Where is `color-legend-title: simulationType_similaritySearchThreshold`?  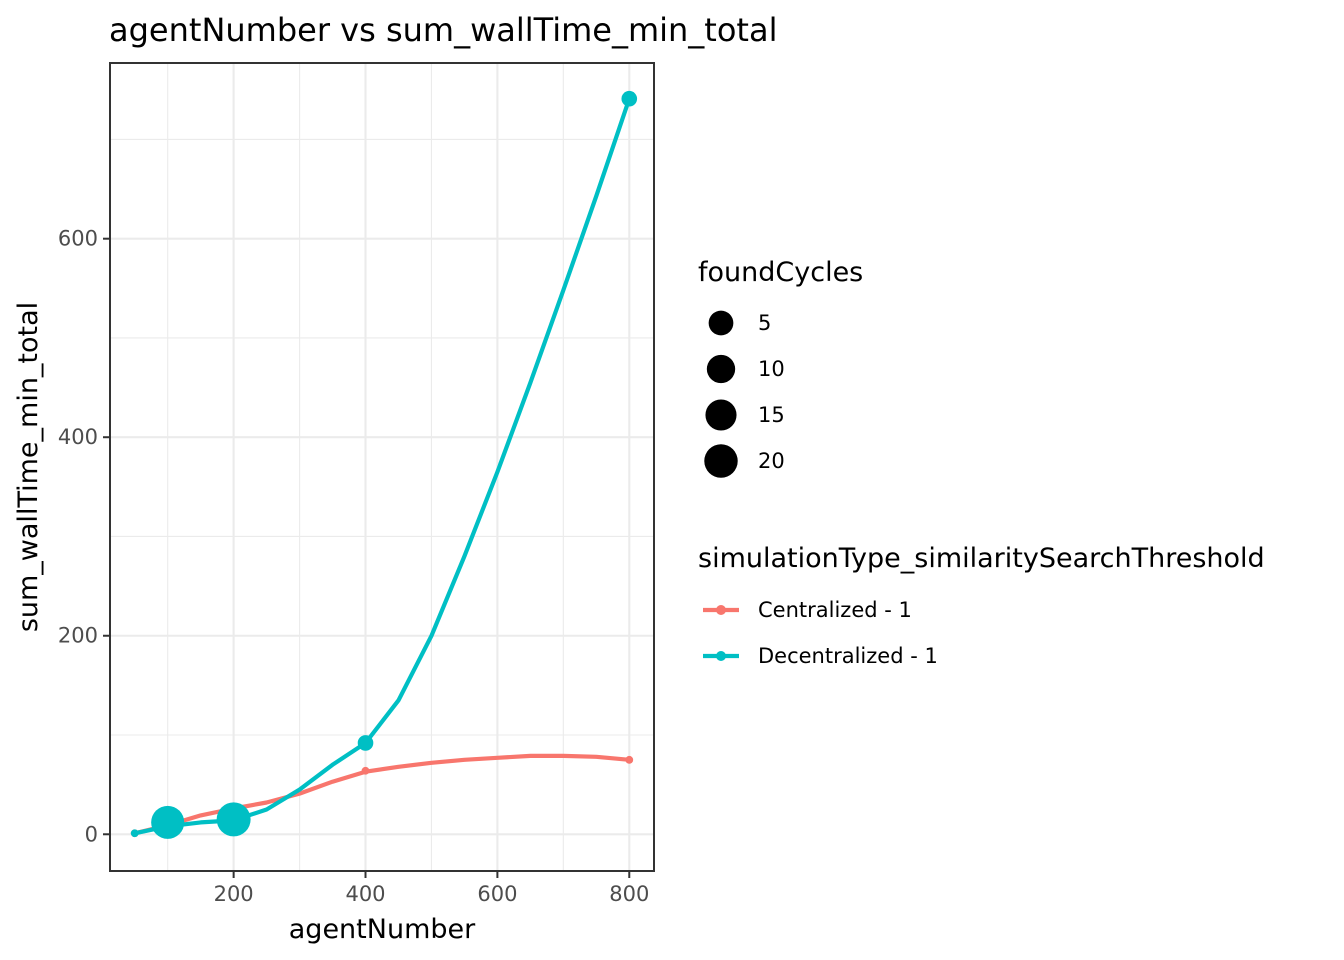 color-legend-title: simulationType_similaritySearchThreshold is located at coordinates (981, 558).